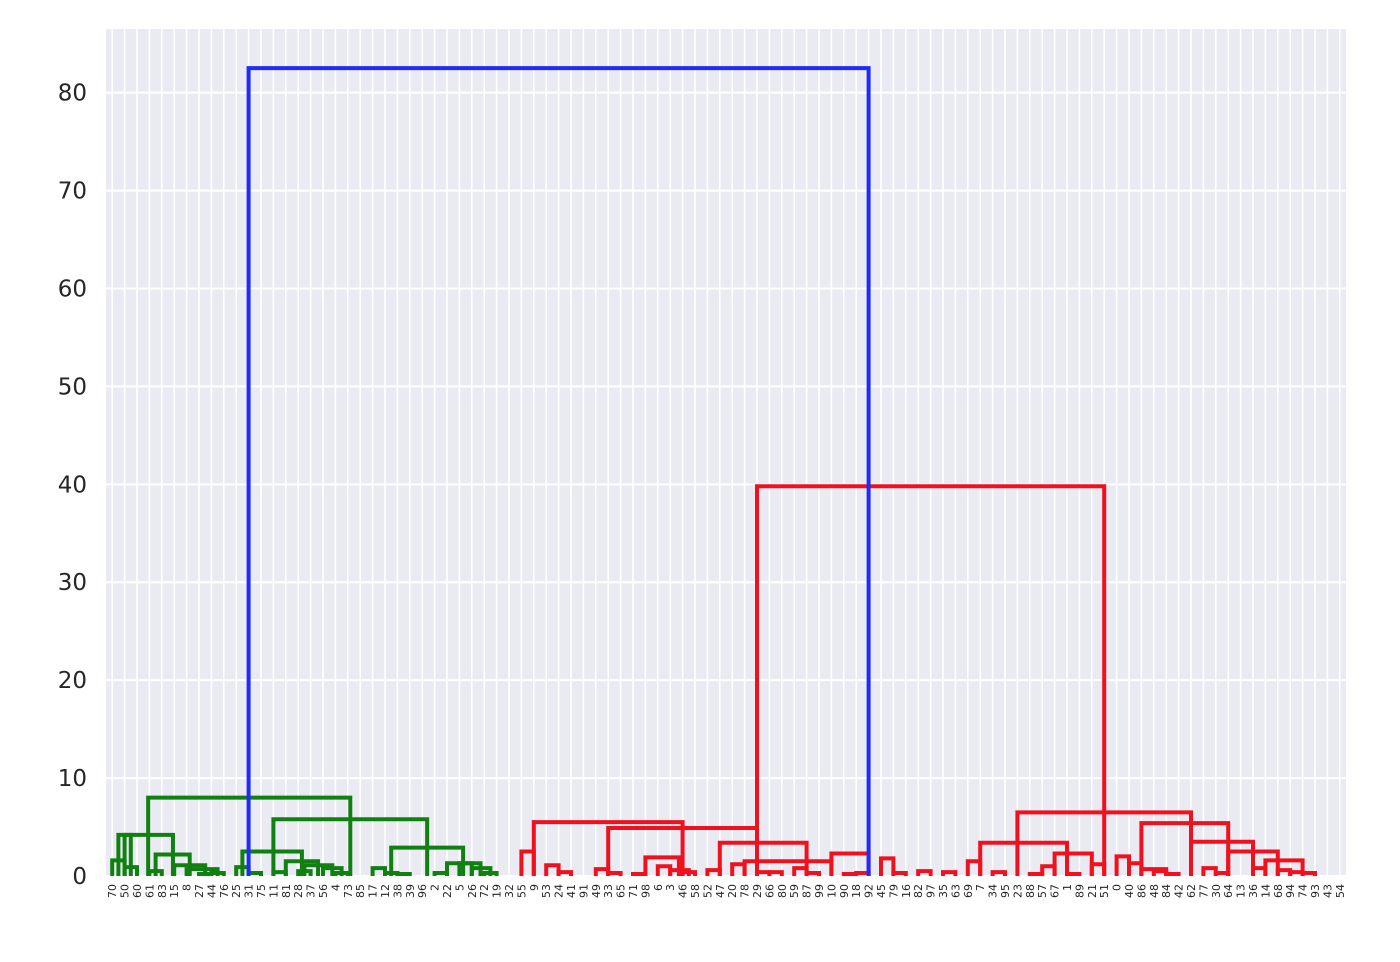 This screenshot has height=962, width=1400. What do you see at coordinates (1327, 891) in the screenshot?
I see `leaf-label: 43` at bounding box center [1327, 891].